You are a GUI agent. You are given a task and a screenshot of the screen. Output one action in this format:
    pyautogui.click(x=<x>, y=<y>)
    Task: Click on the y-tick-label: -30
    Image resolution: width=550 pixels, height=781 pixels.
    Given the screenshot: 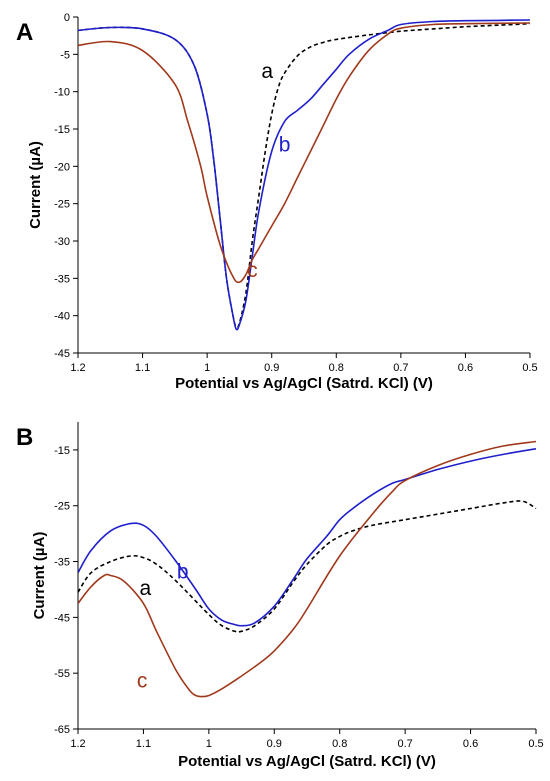 What is the action you would take?
    pyautogui.click(x=62, y=242)
    